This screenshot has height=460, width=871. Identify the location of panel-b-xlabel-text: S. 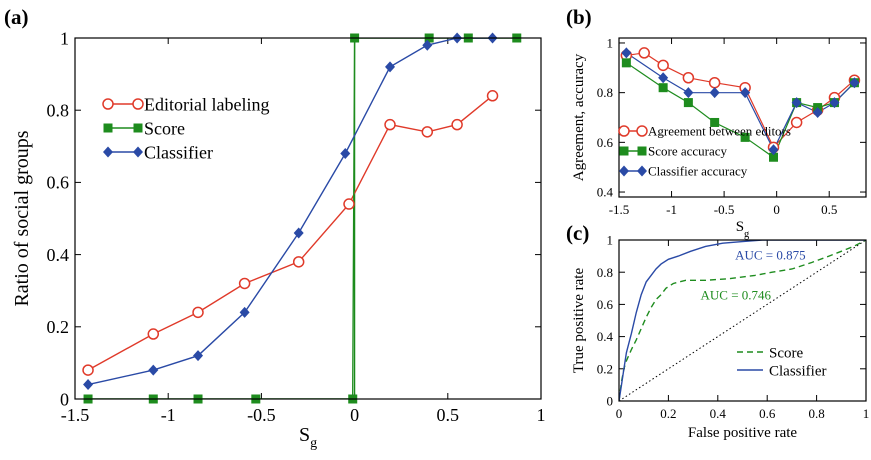
(740, 227).